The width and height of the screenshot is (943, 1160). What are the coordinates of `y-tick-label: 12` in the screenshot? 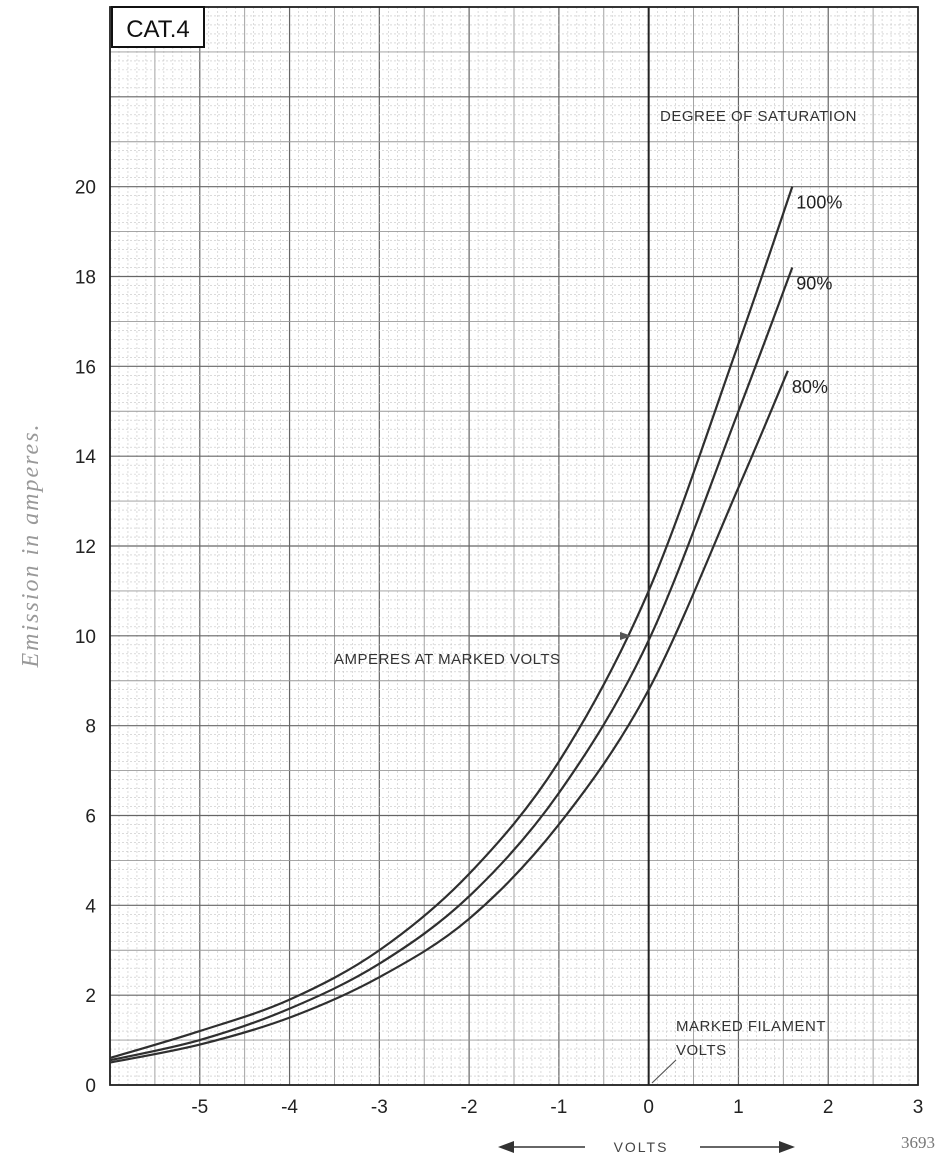 It's located at (85, 547).